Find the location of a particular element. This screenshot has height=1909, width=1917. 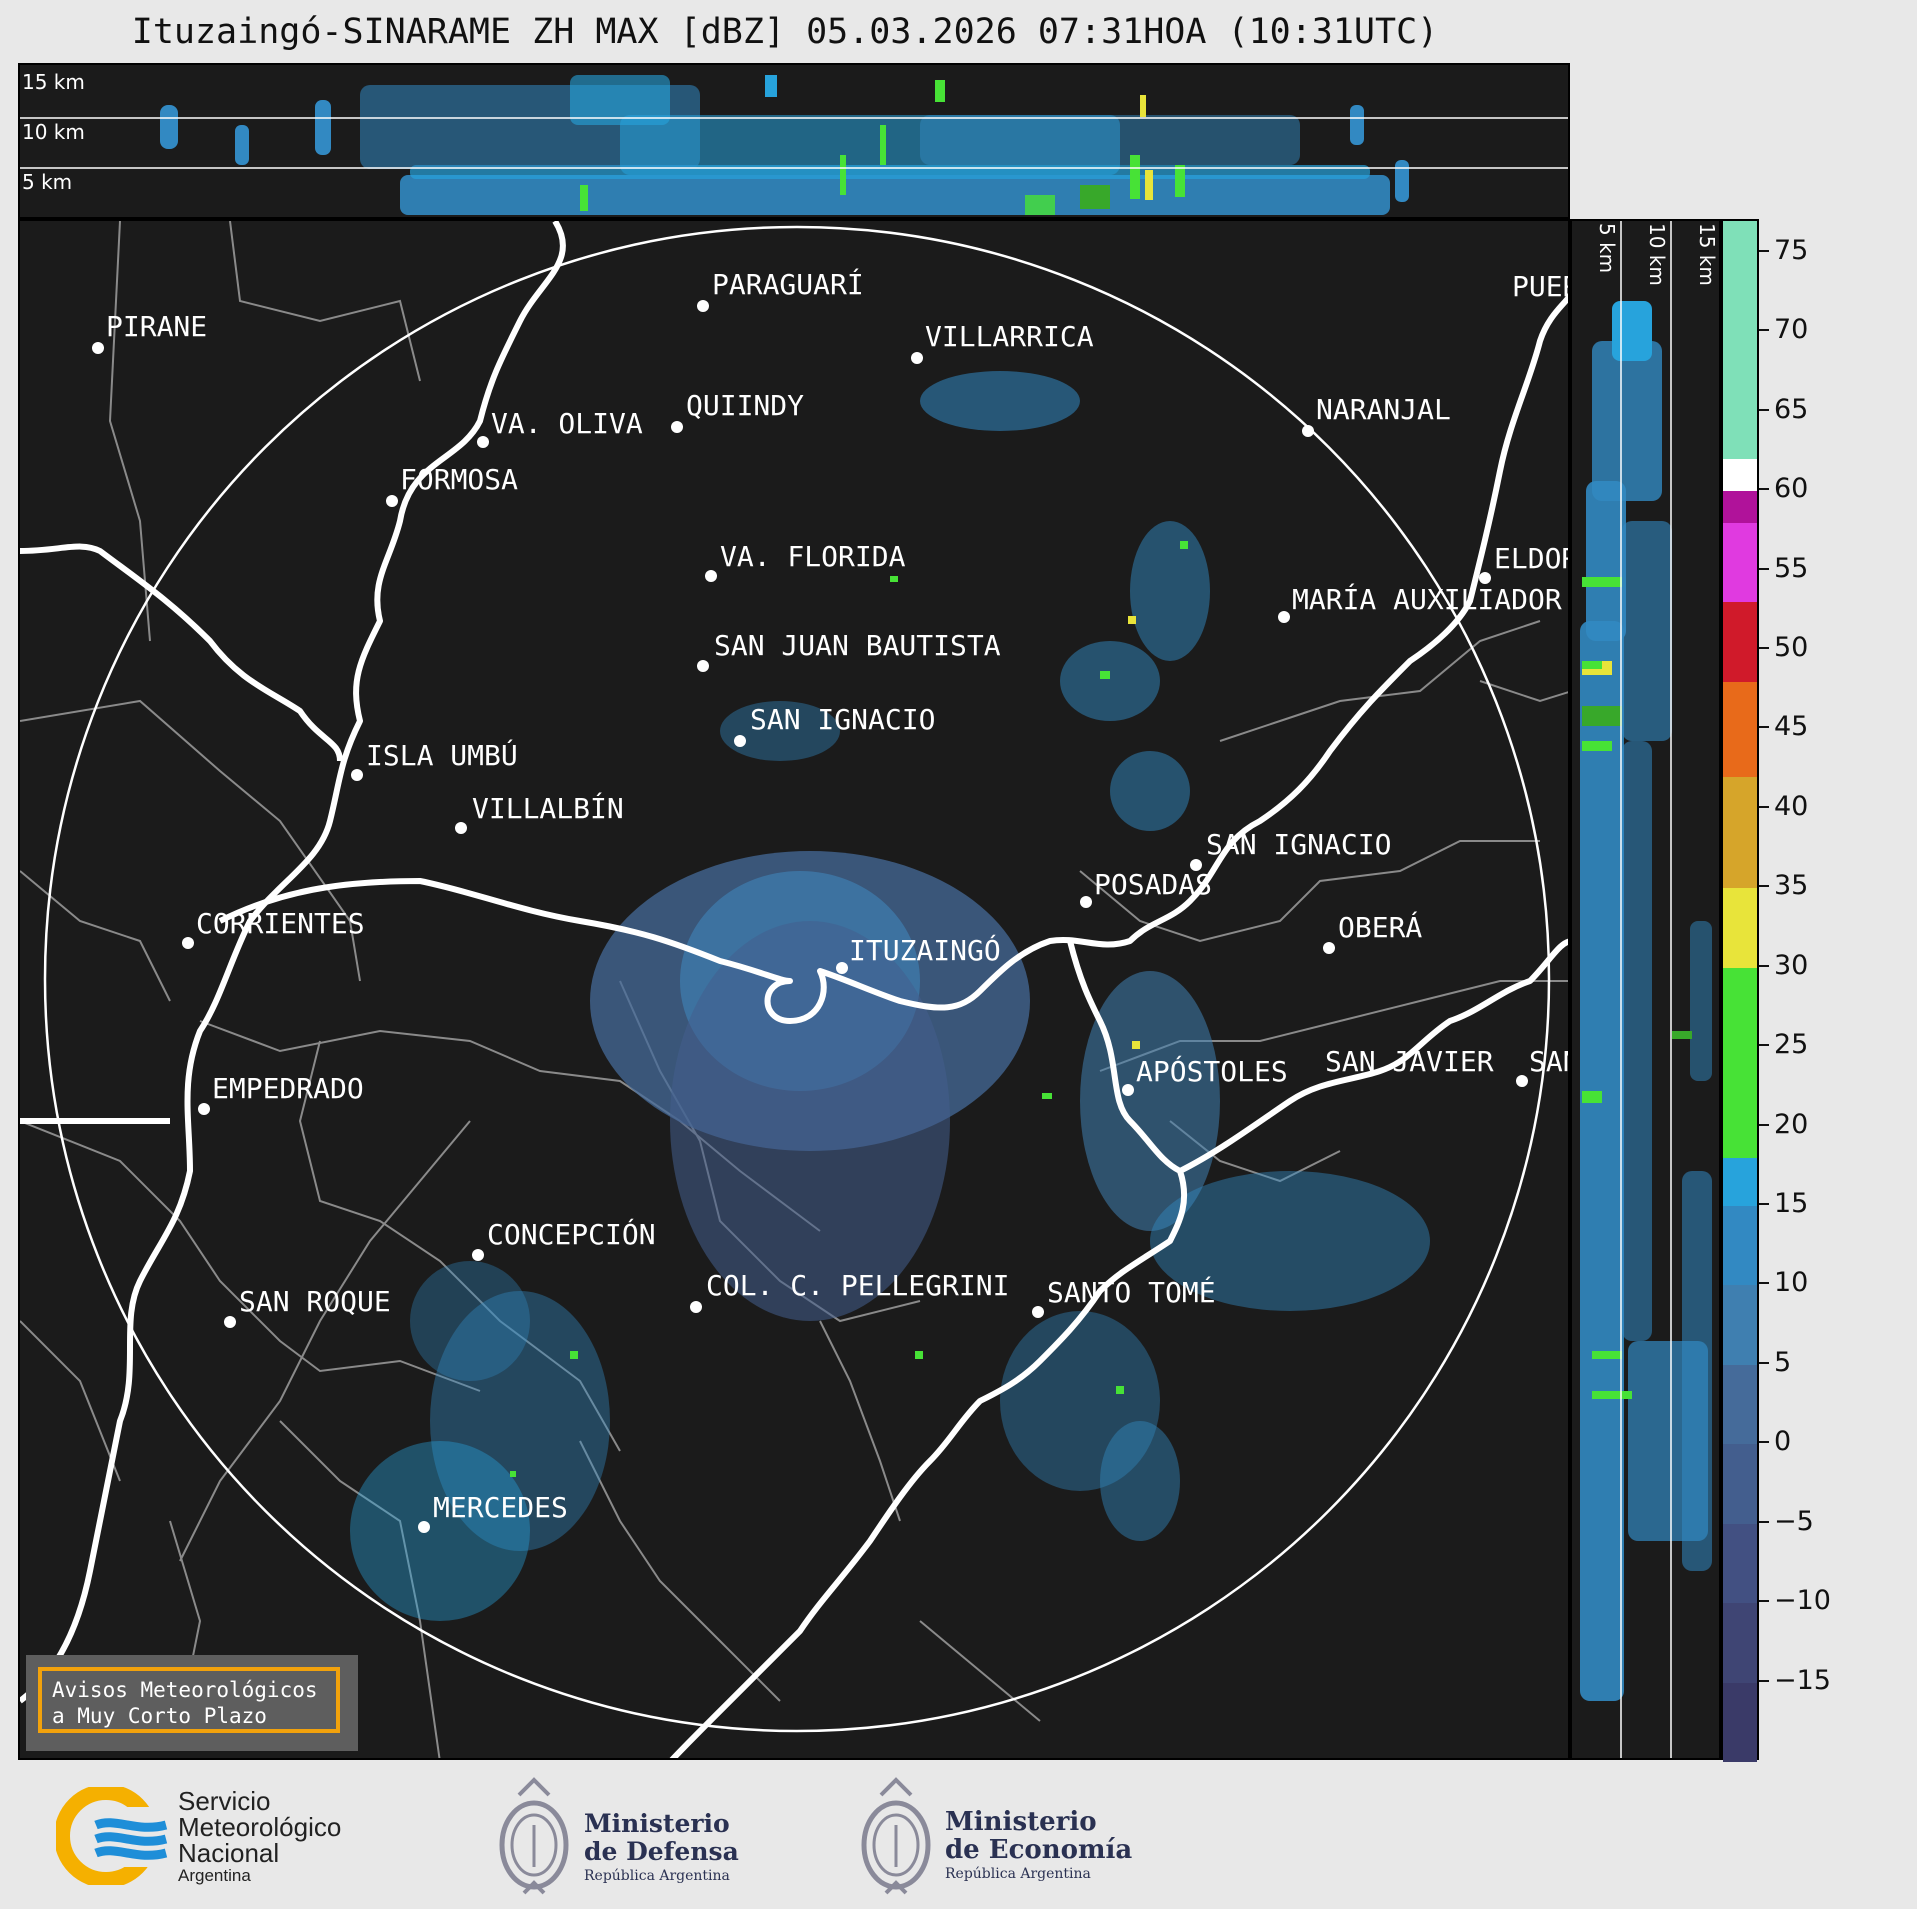

warning-box-frame: Avisos Meteorológicos a Muy Corto Plazo is located at coordinates (189, 1700).